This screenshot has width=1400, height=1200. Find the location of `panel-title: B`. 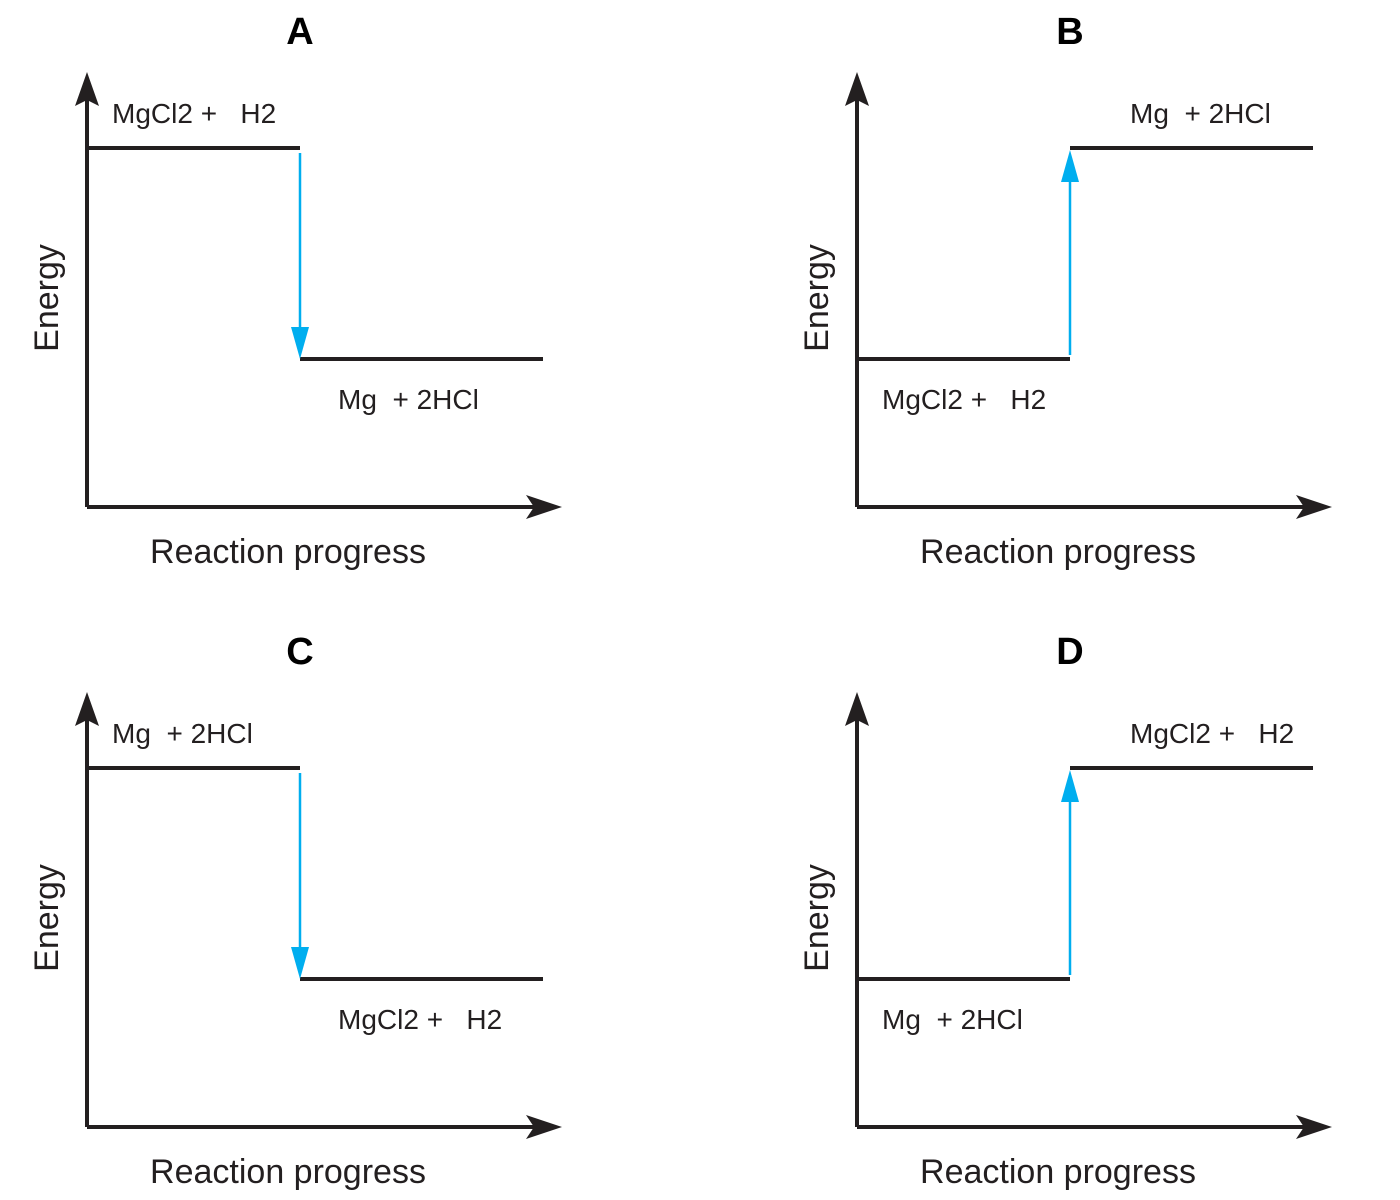

panel-title: B is located at coordinates (1069, 32).